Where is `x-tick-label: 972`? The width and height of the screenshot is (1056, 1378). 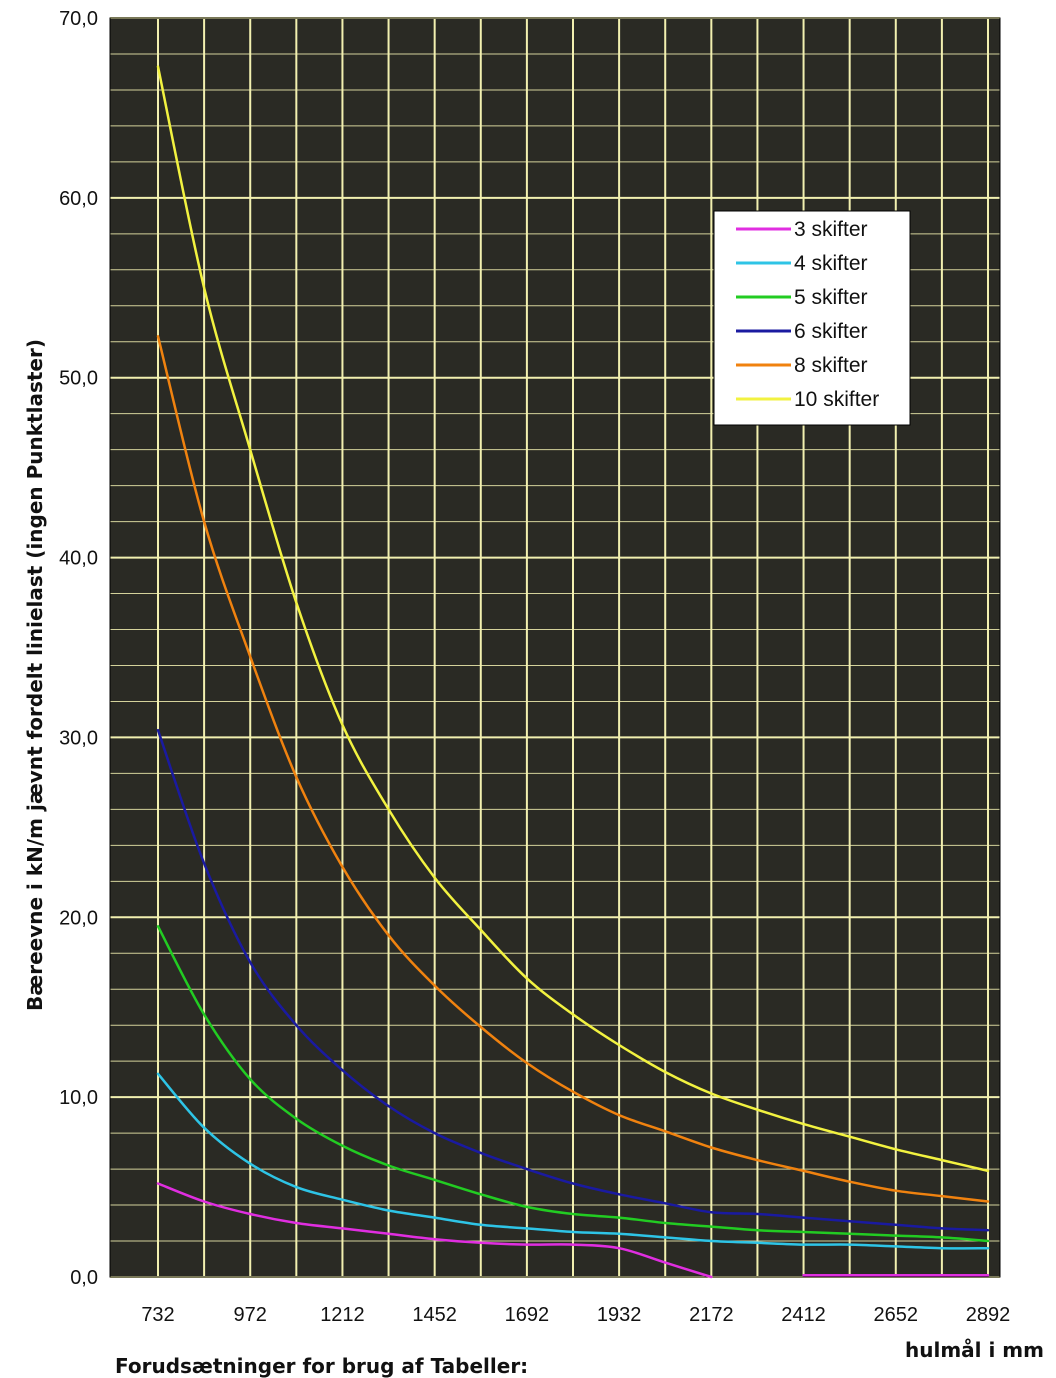
x-tick-label: 972 is located at coordinates (250, 1315).